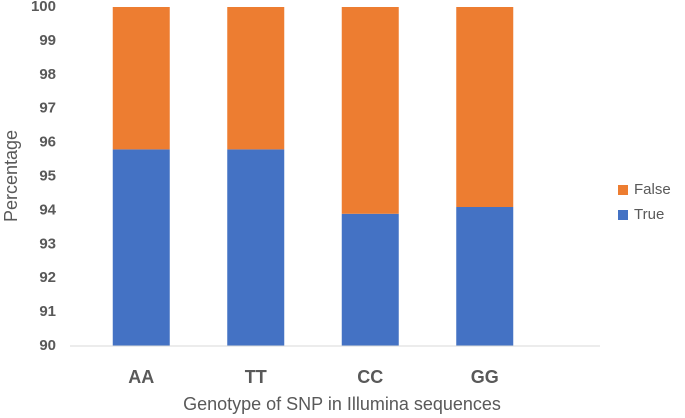 The height and width of the screenshot is (418, 685). What do you see at coordinates (47, 209) in the screenshot?
I see `y-tick-label: 94` at bounding box center [47, 209].